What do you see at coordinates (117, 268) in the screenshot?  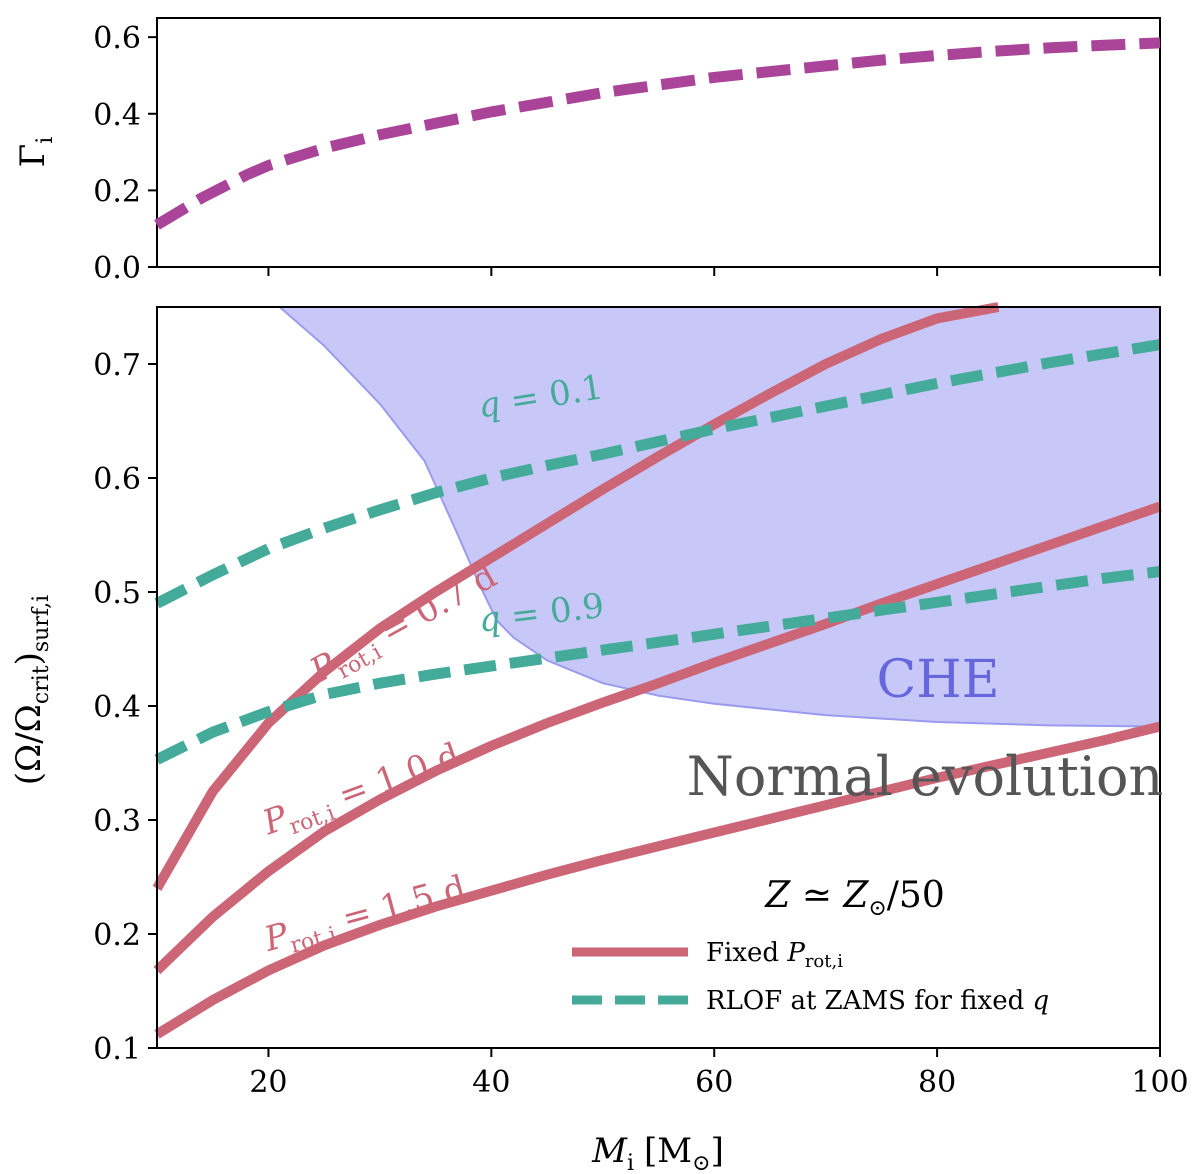 I see `top-ytick-label: 0.0` at bounding box center [117, 268].